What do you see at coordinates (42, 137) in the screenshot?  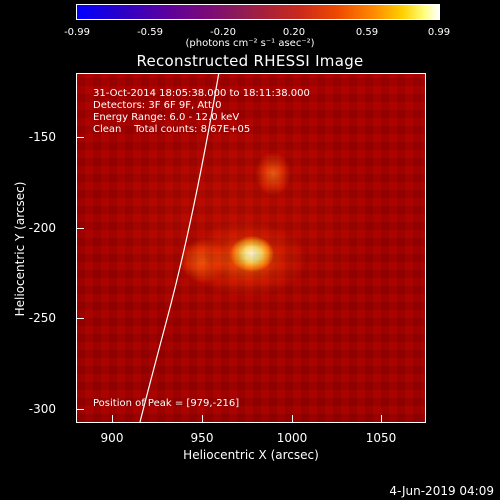 I see `y-tick-label: -150` at bounding box center [42, 137].